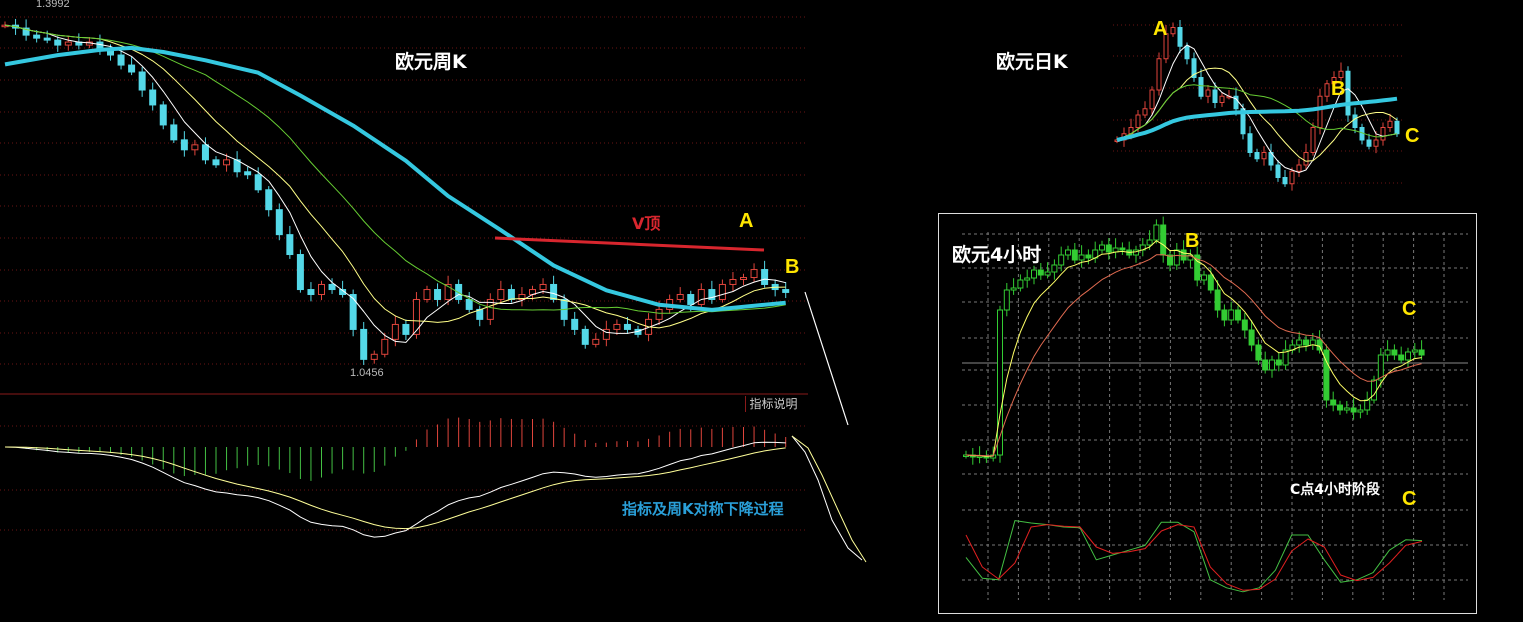  Describe the element at coordinates (1193, 355) in the screenshot. I see `ma-slow-line` at that location.